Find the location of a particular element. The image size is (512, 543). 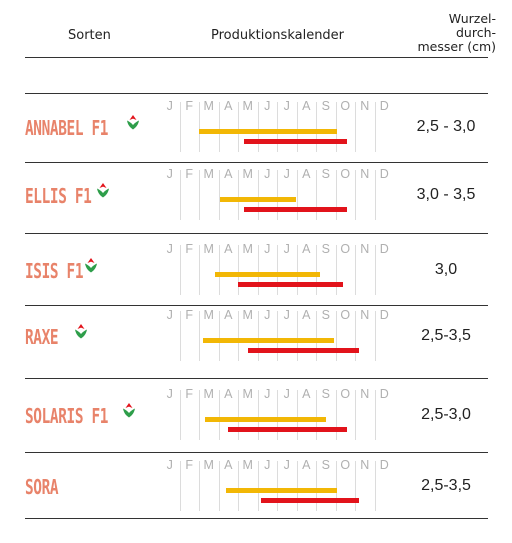

root-diameter: 2,5-3,0 is located at coordinates (446, 414).